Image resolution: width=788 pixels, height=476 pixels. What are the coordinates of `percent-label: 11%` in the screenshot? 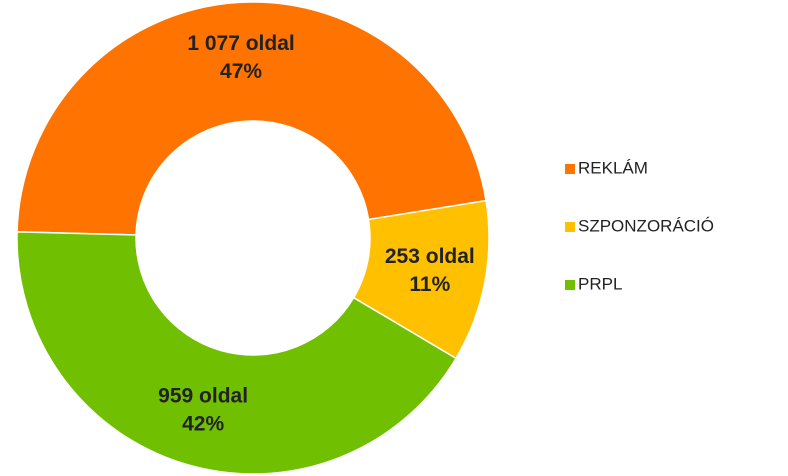 It's located at (429, 284).